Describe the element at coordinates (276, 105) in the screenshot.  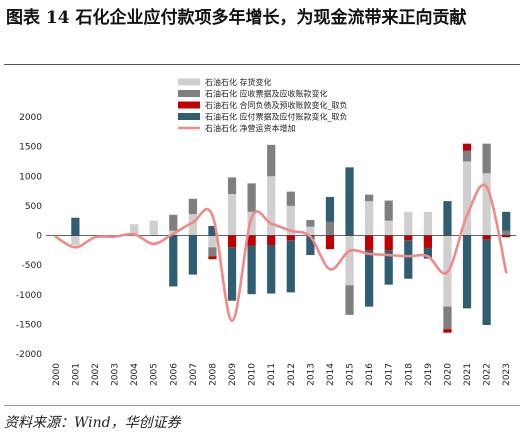
I see `legend-label-contract: 石油石化 合同负债及预收账款变化_取负` at that location.